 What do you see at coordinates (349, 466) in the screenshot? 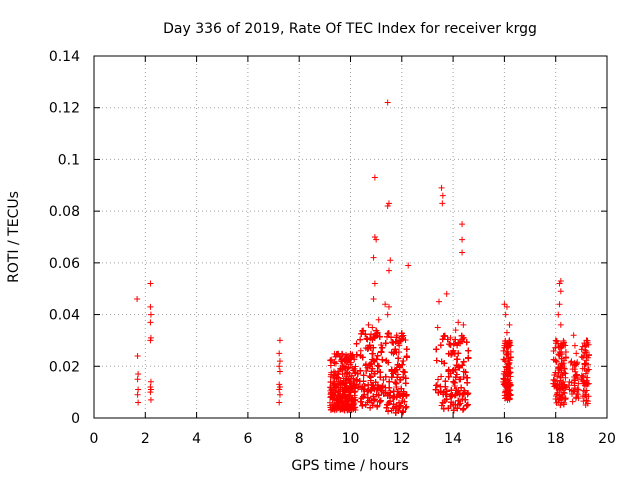
I see `x-axis-title: GPS time / hours` at bounding box center [349, 466].